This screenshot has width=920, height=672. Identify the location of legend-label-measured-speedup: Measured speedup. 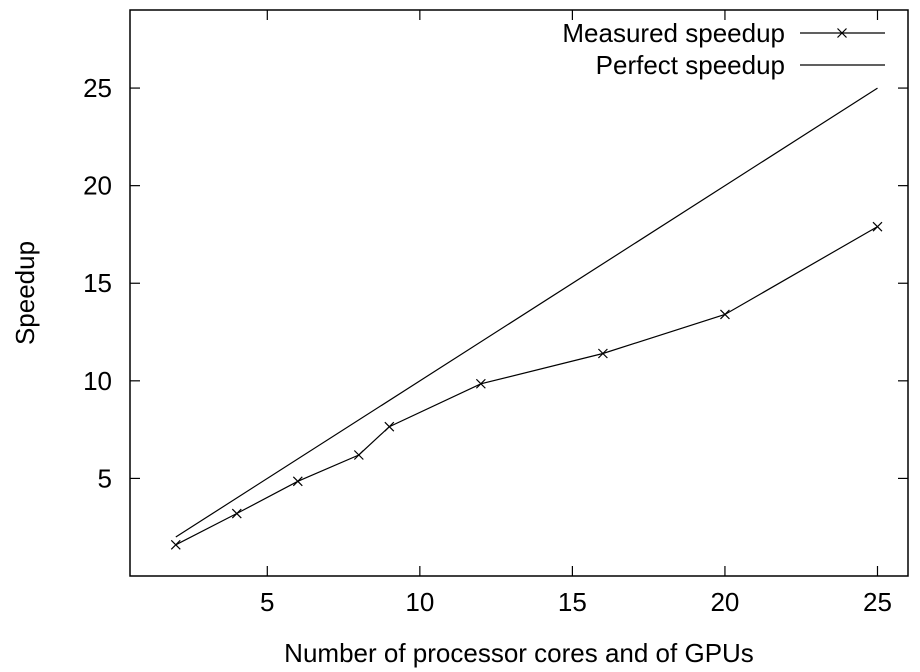
(673, 33).